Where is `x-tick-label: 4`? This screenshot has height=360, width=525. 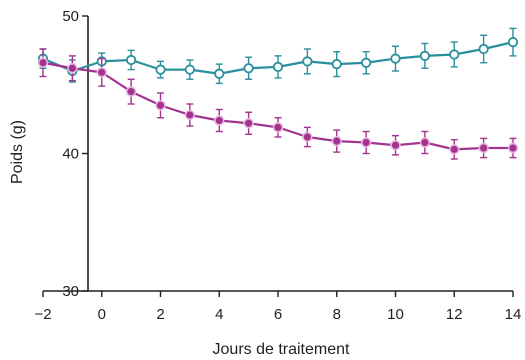
x-tick-label: 4 is located at coordinates (219, 314).